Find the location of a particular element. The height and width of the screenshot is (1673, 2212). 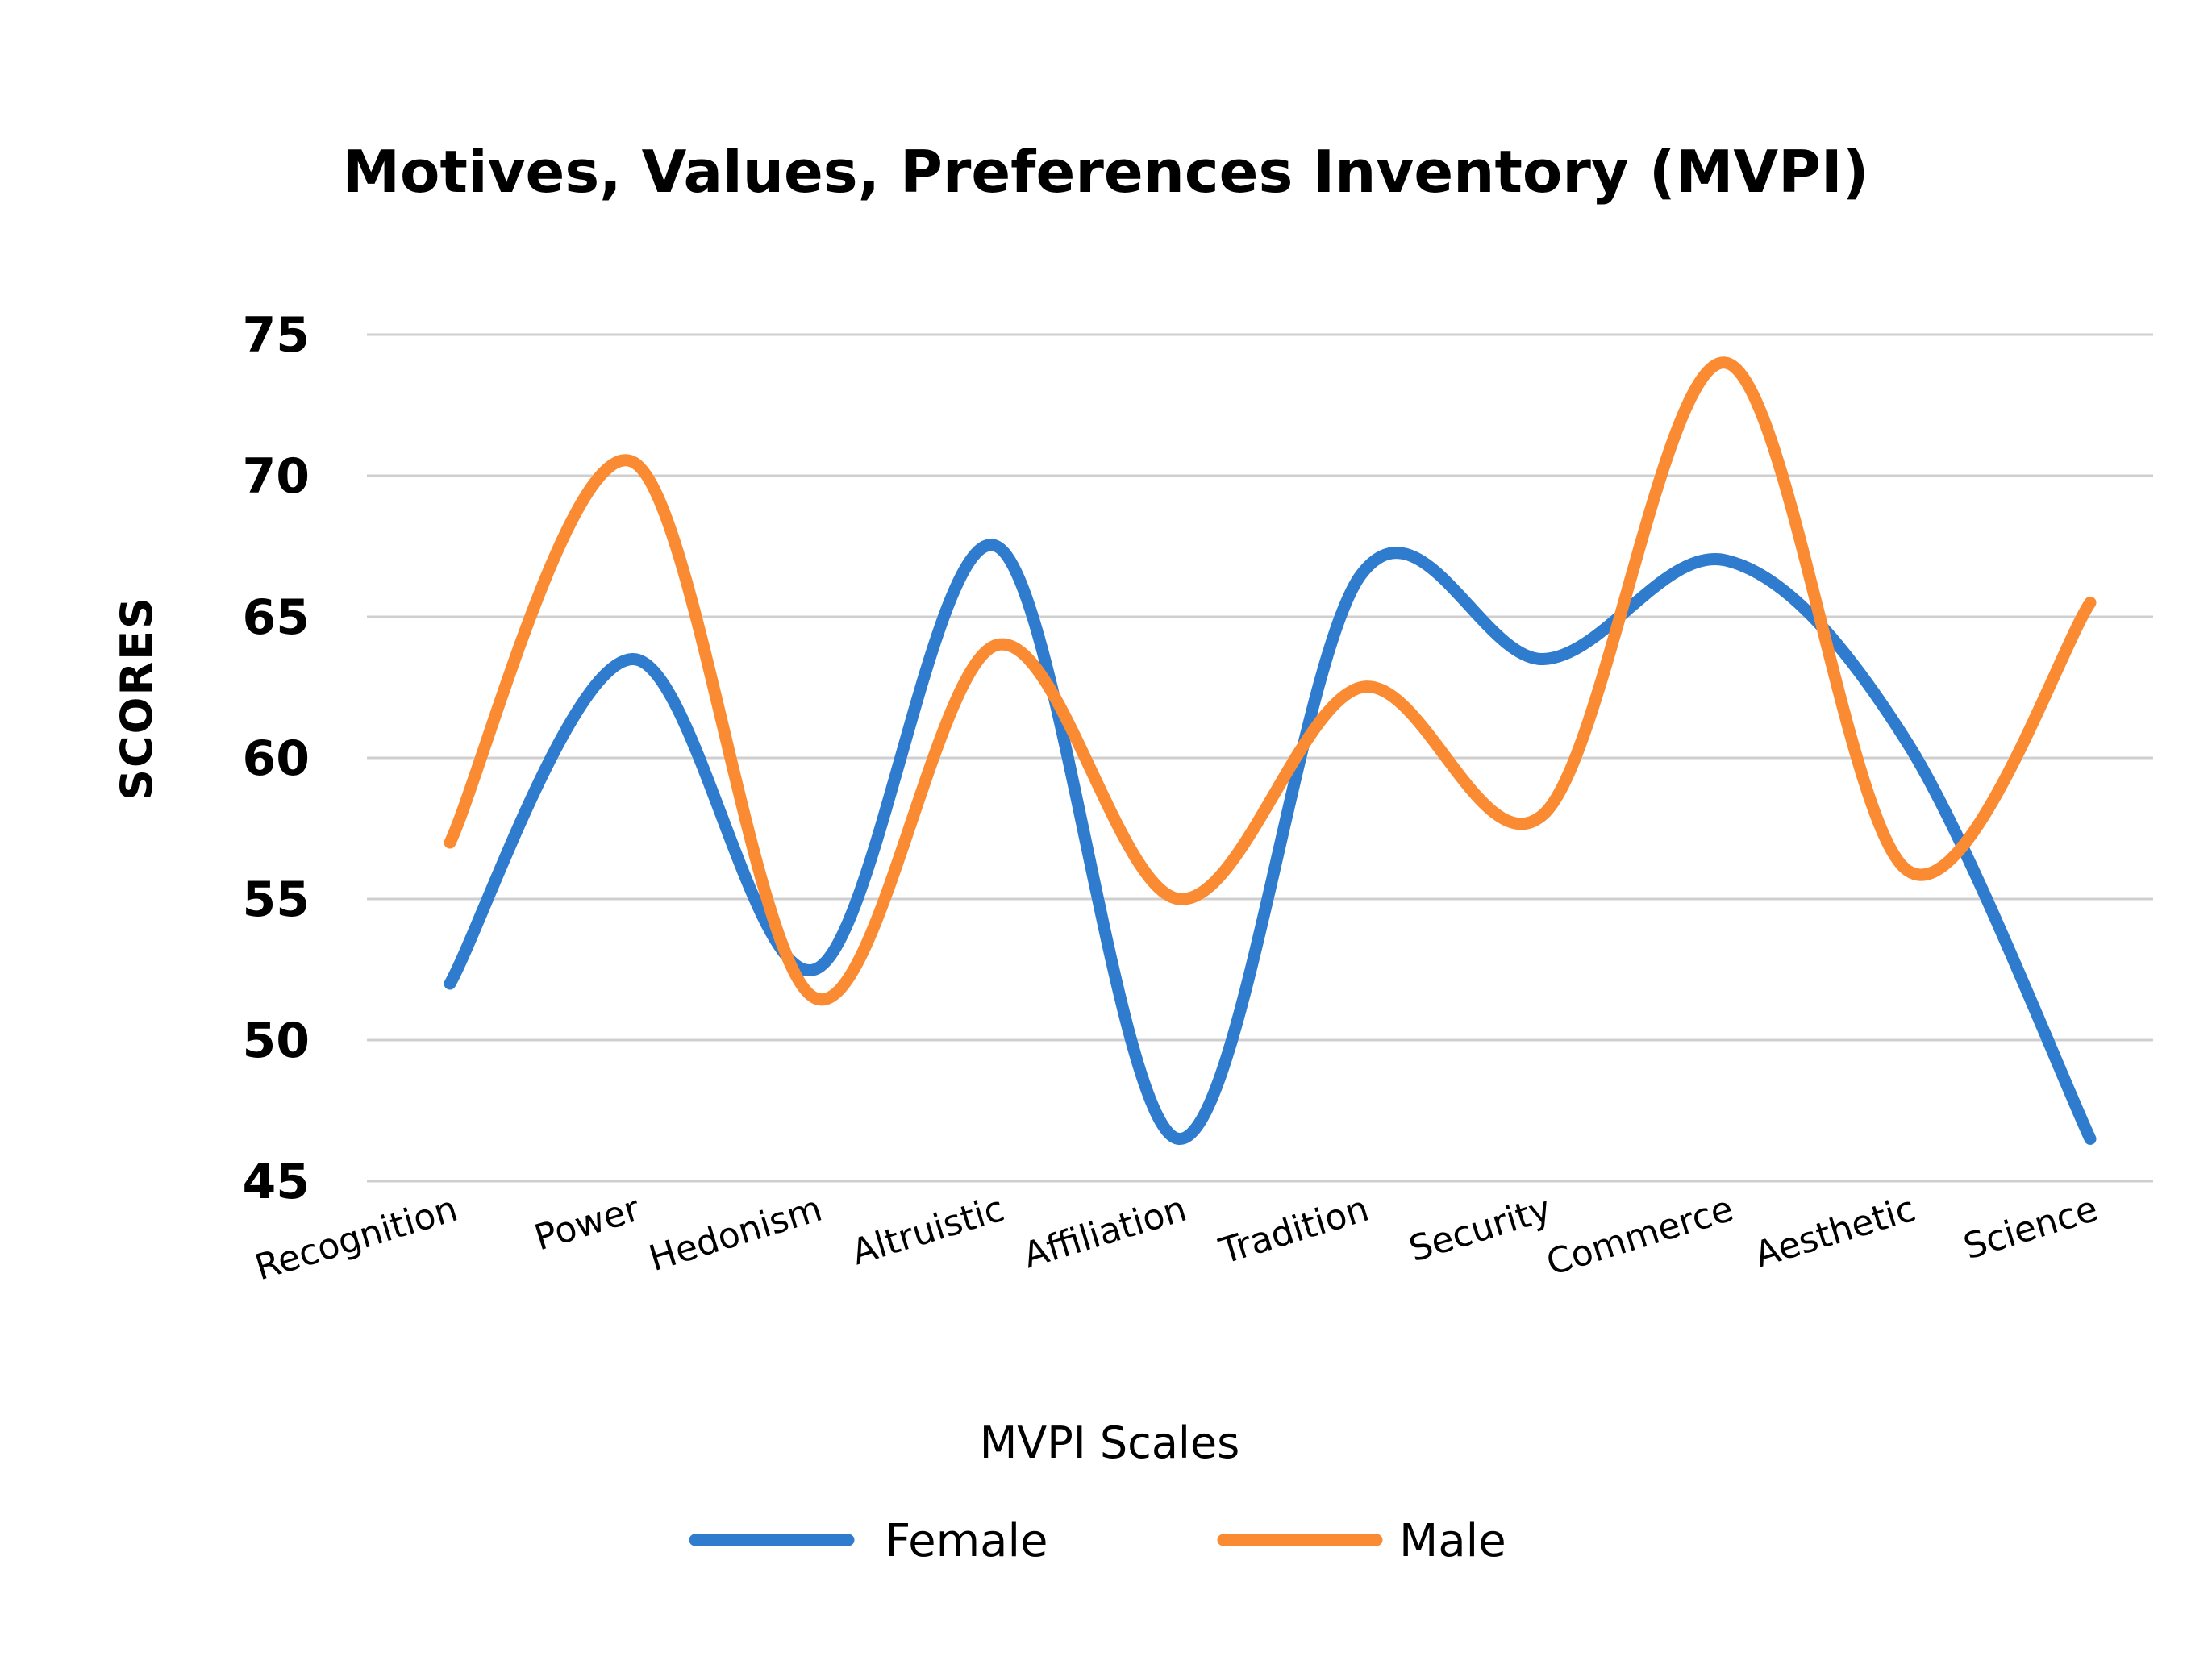

x-tick-label: Power is located at coordinates (587, 1224).